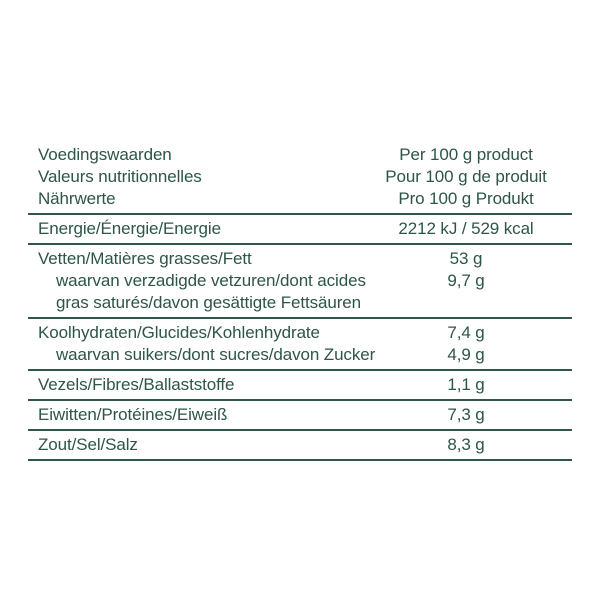  I want to click on nutrition-row-salt: Zout/Sel/Salz 8,3 g, so click(300, 446).